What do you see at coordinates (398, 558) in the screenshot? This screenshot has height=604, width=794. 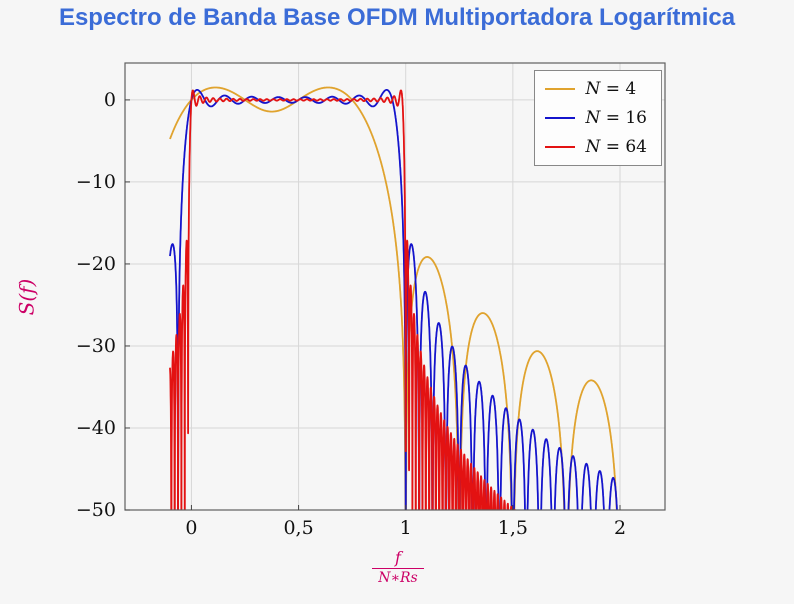 I see `x-axis-label-numerator: f` at bounding box center [398, 558].